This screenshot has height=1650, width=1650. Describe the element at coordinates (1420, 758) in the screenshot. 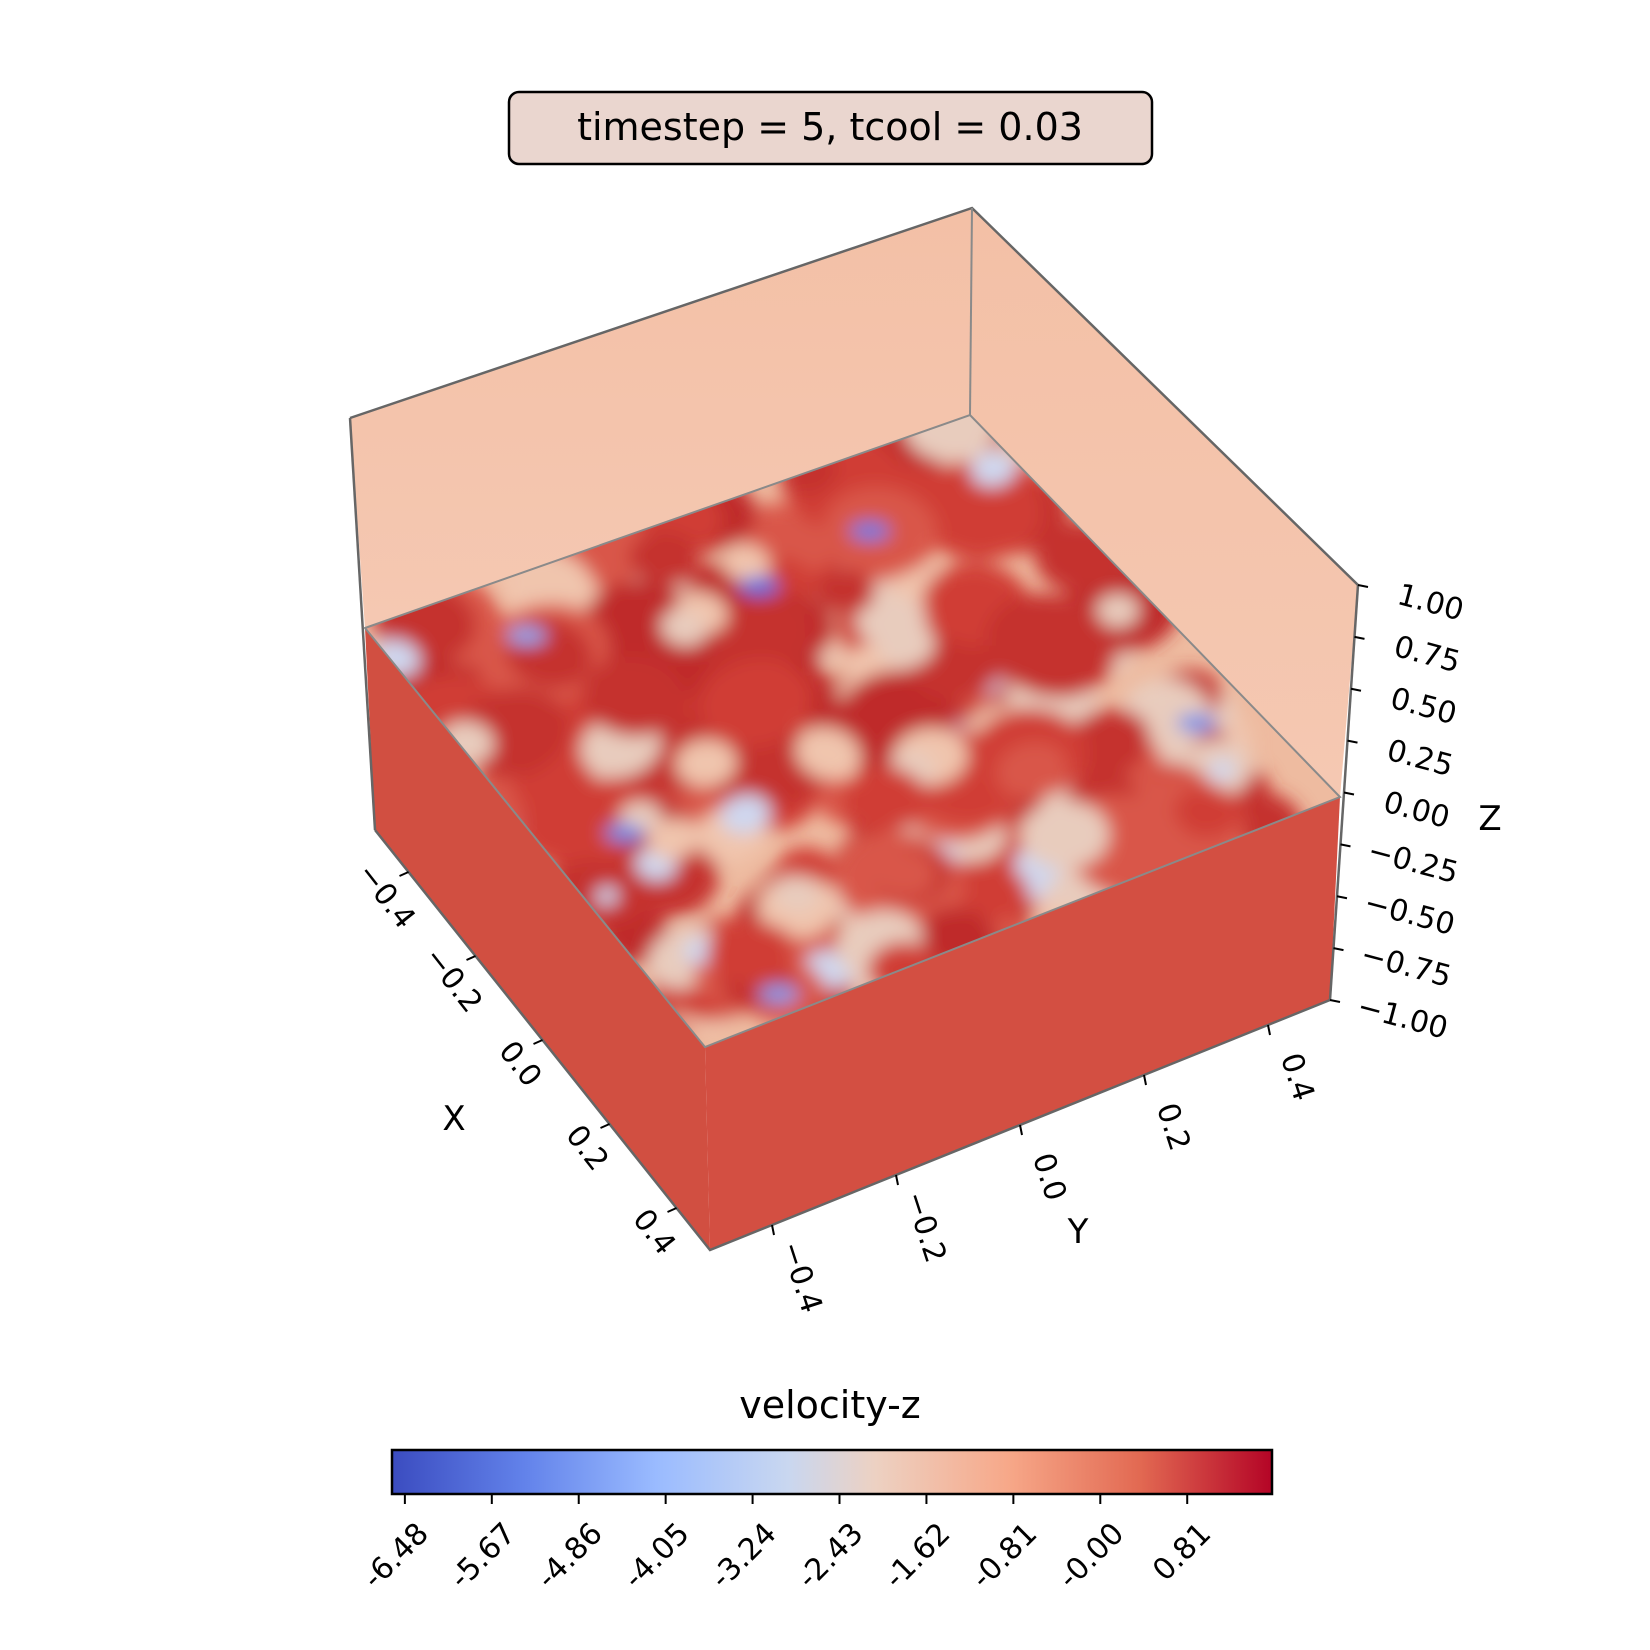

I see `z-tick-label: 0.25` at that location.